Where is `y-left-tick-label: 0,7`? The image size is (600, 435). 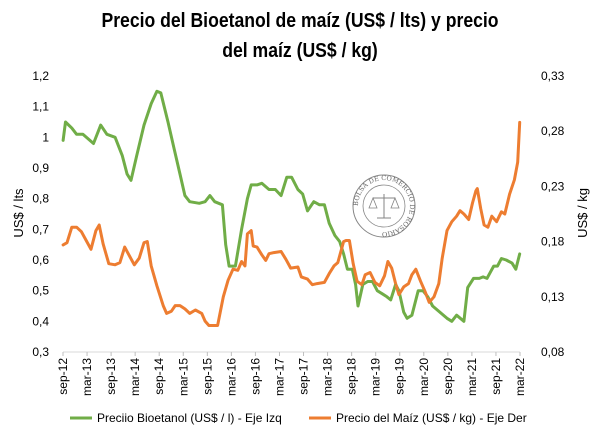
y-left-tick-label: 0,7 is located at coordinates (40, 229).